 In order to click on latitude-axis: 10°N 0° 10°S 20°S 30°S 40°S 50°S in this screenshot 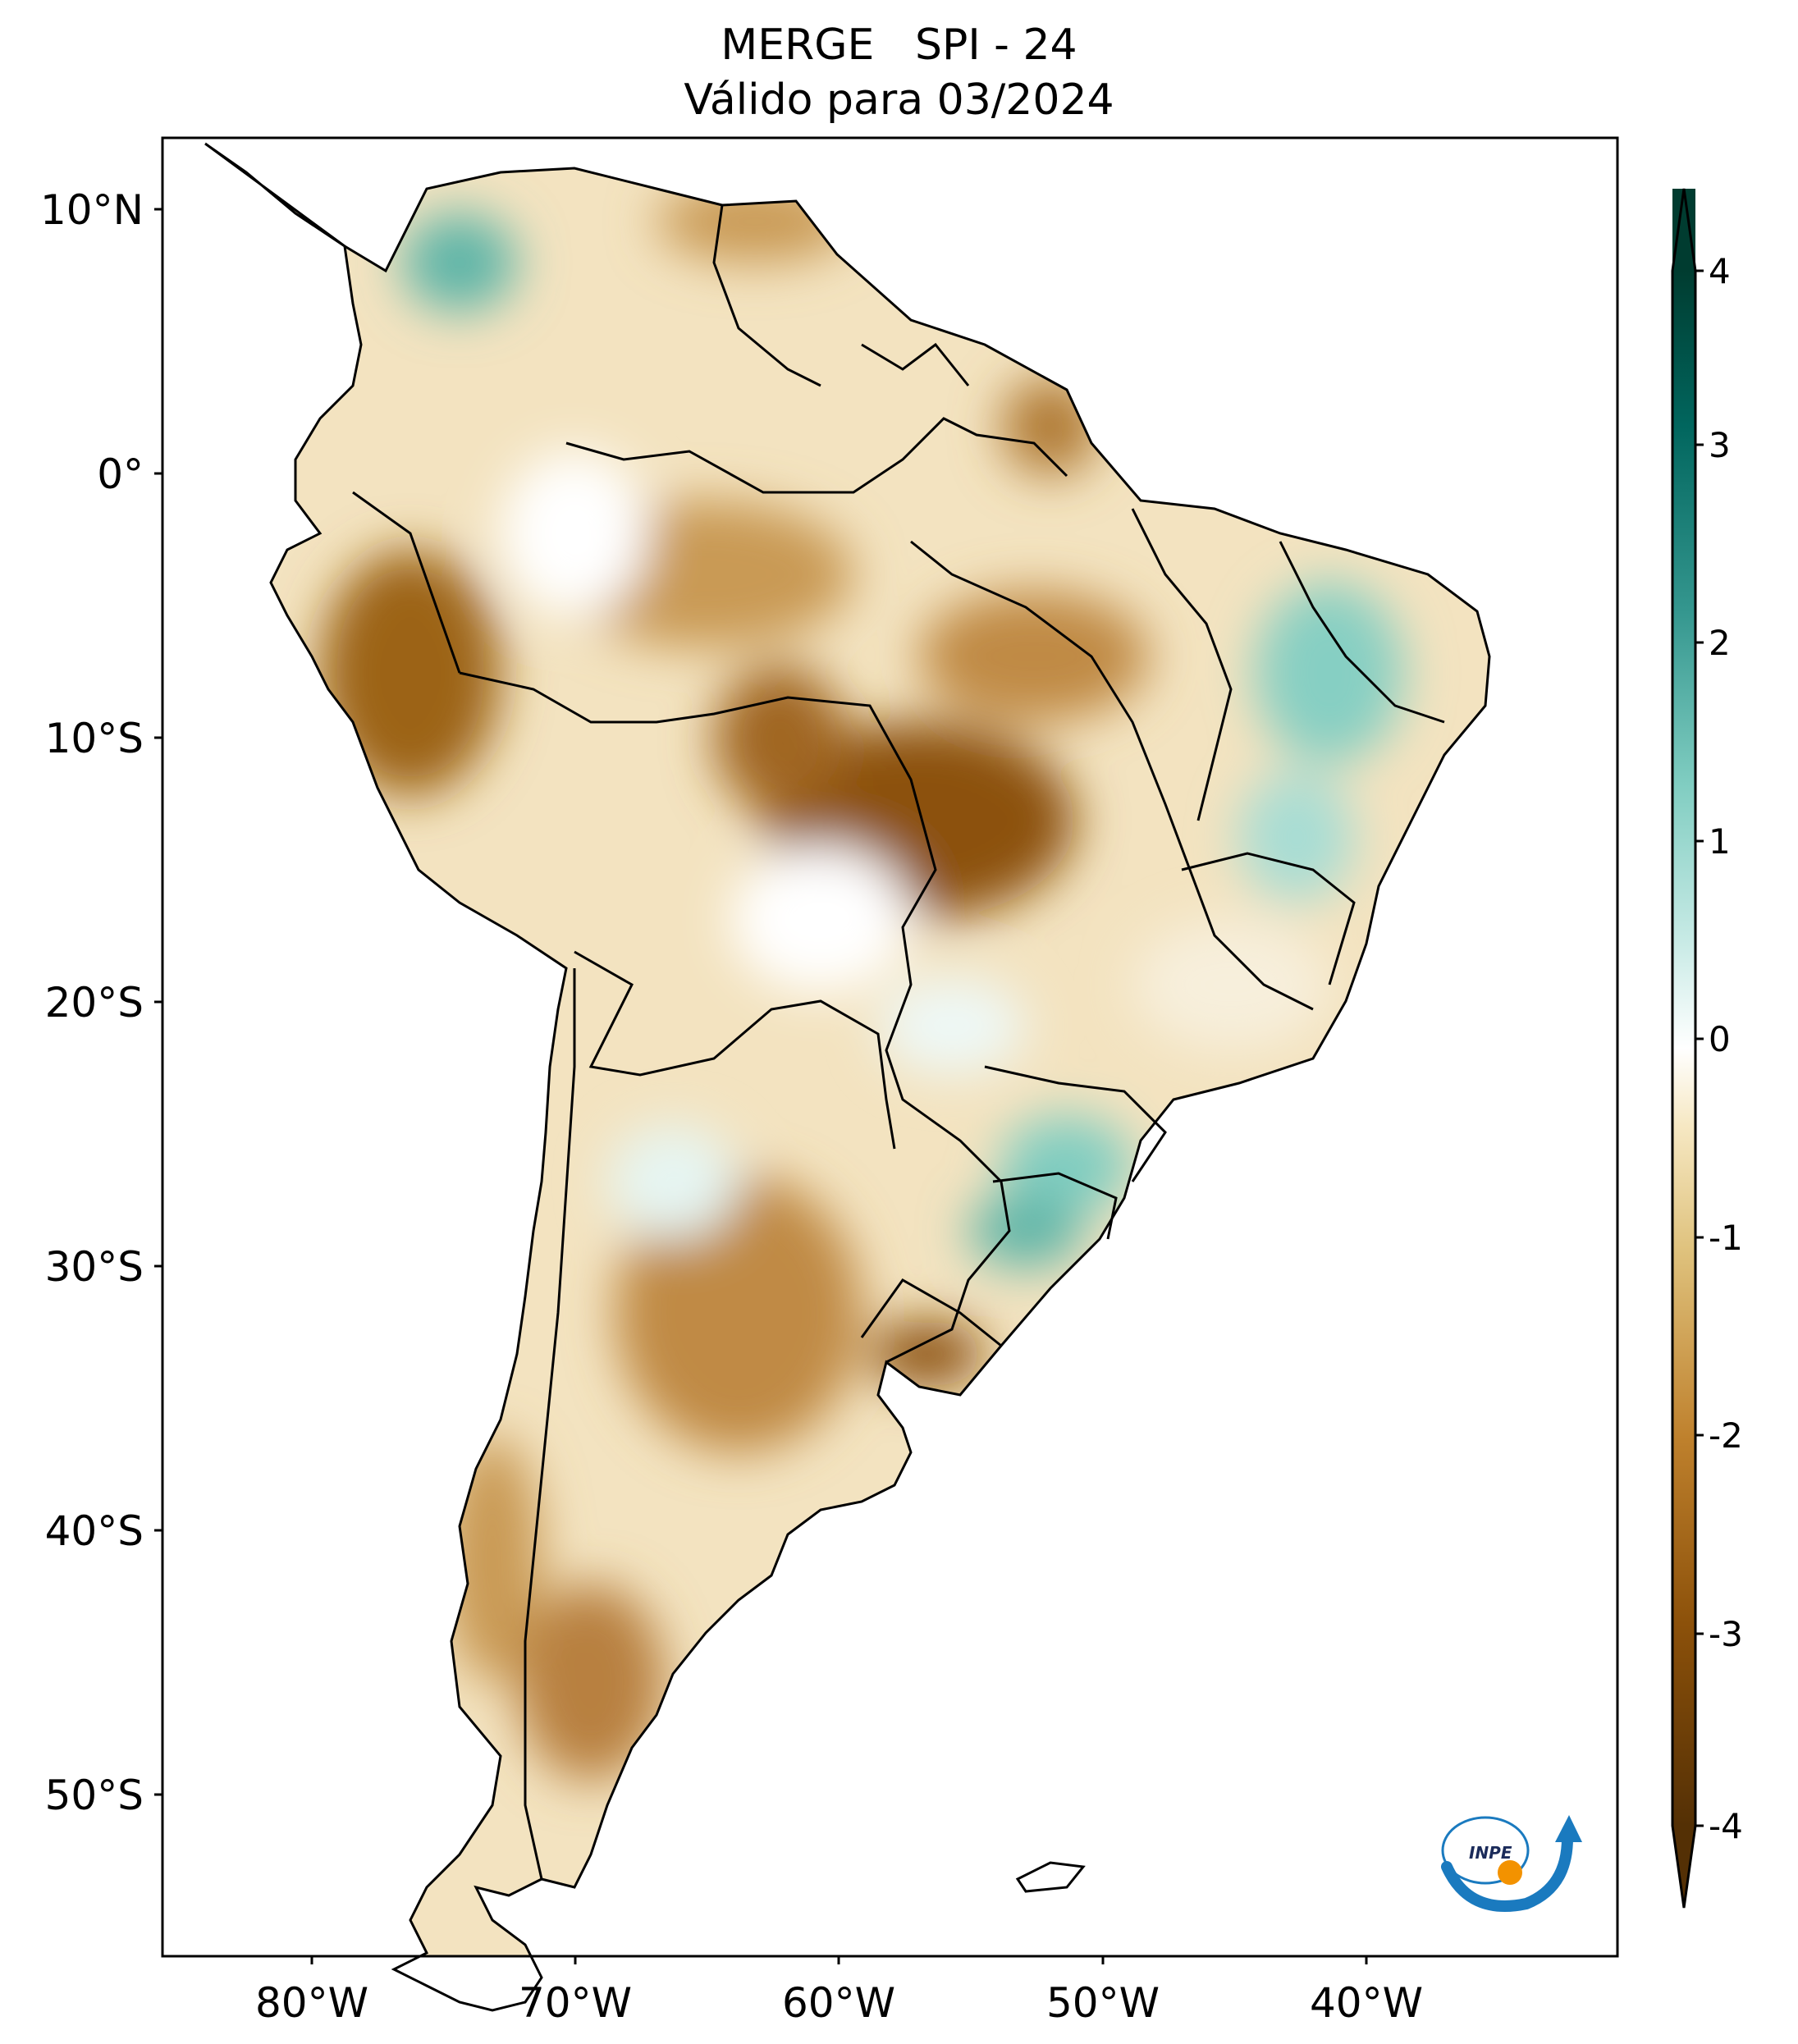, I will do `click(101, 1002)`.